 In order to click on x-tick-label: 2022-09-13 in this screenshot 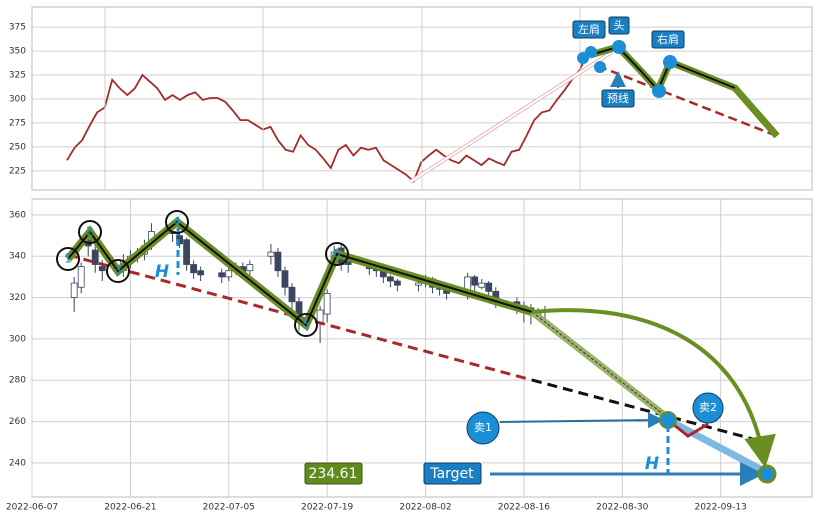, I will do `click(720, 508)`.